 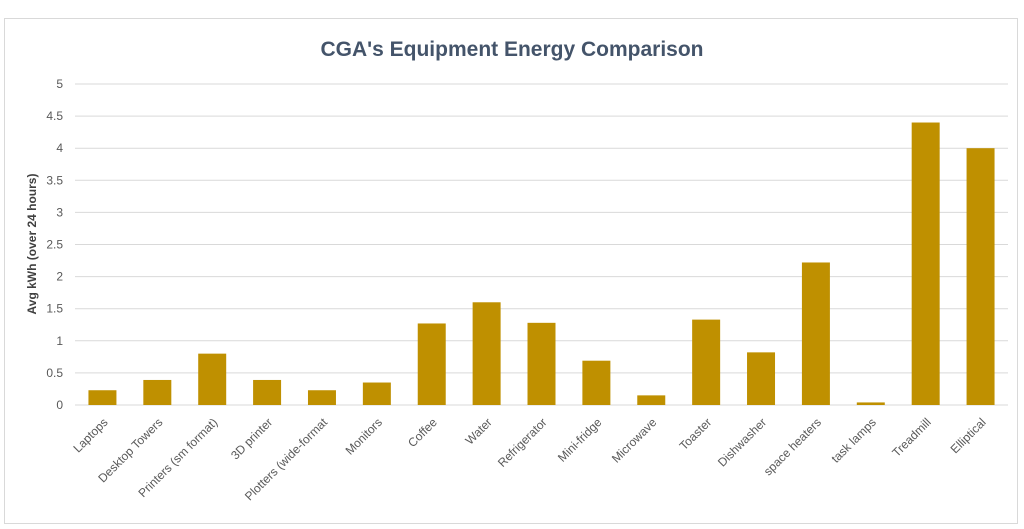 What do you see at coordinates (32, 244) in the screenshot?
I see `y-axis-label: Avg kWh (over 24 hours)` at bounding box center [32, 244].